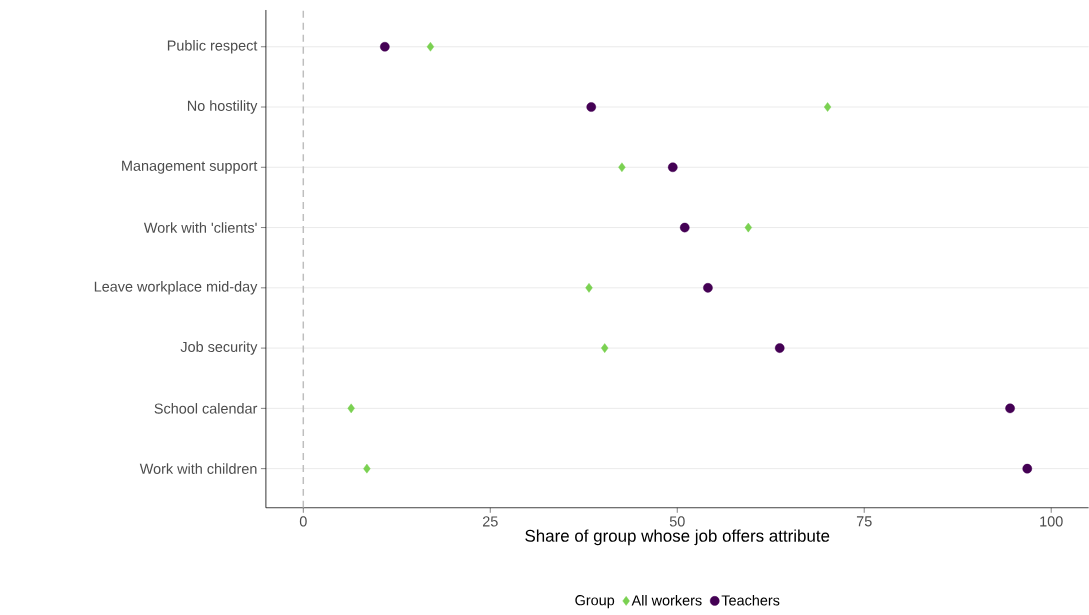  Describe the element at coordinates (677, 537) in the screenshot. I see `x-axis-title: Share of group whose job offers attribute` at that location.